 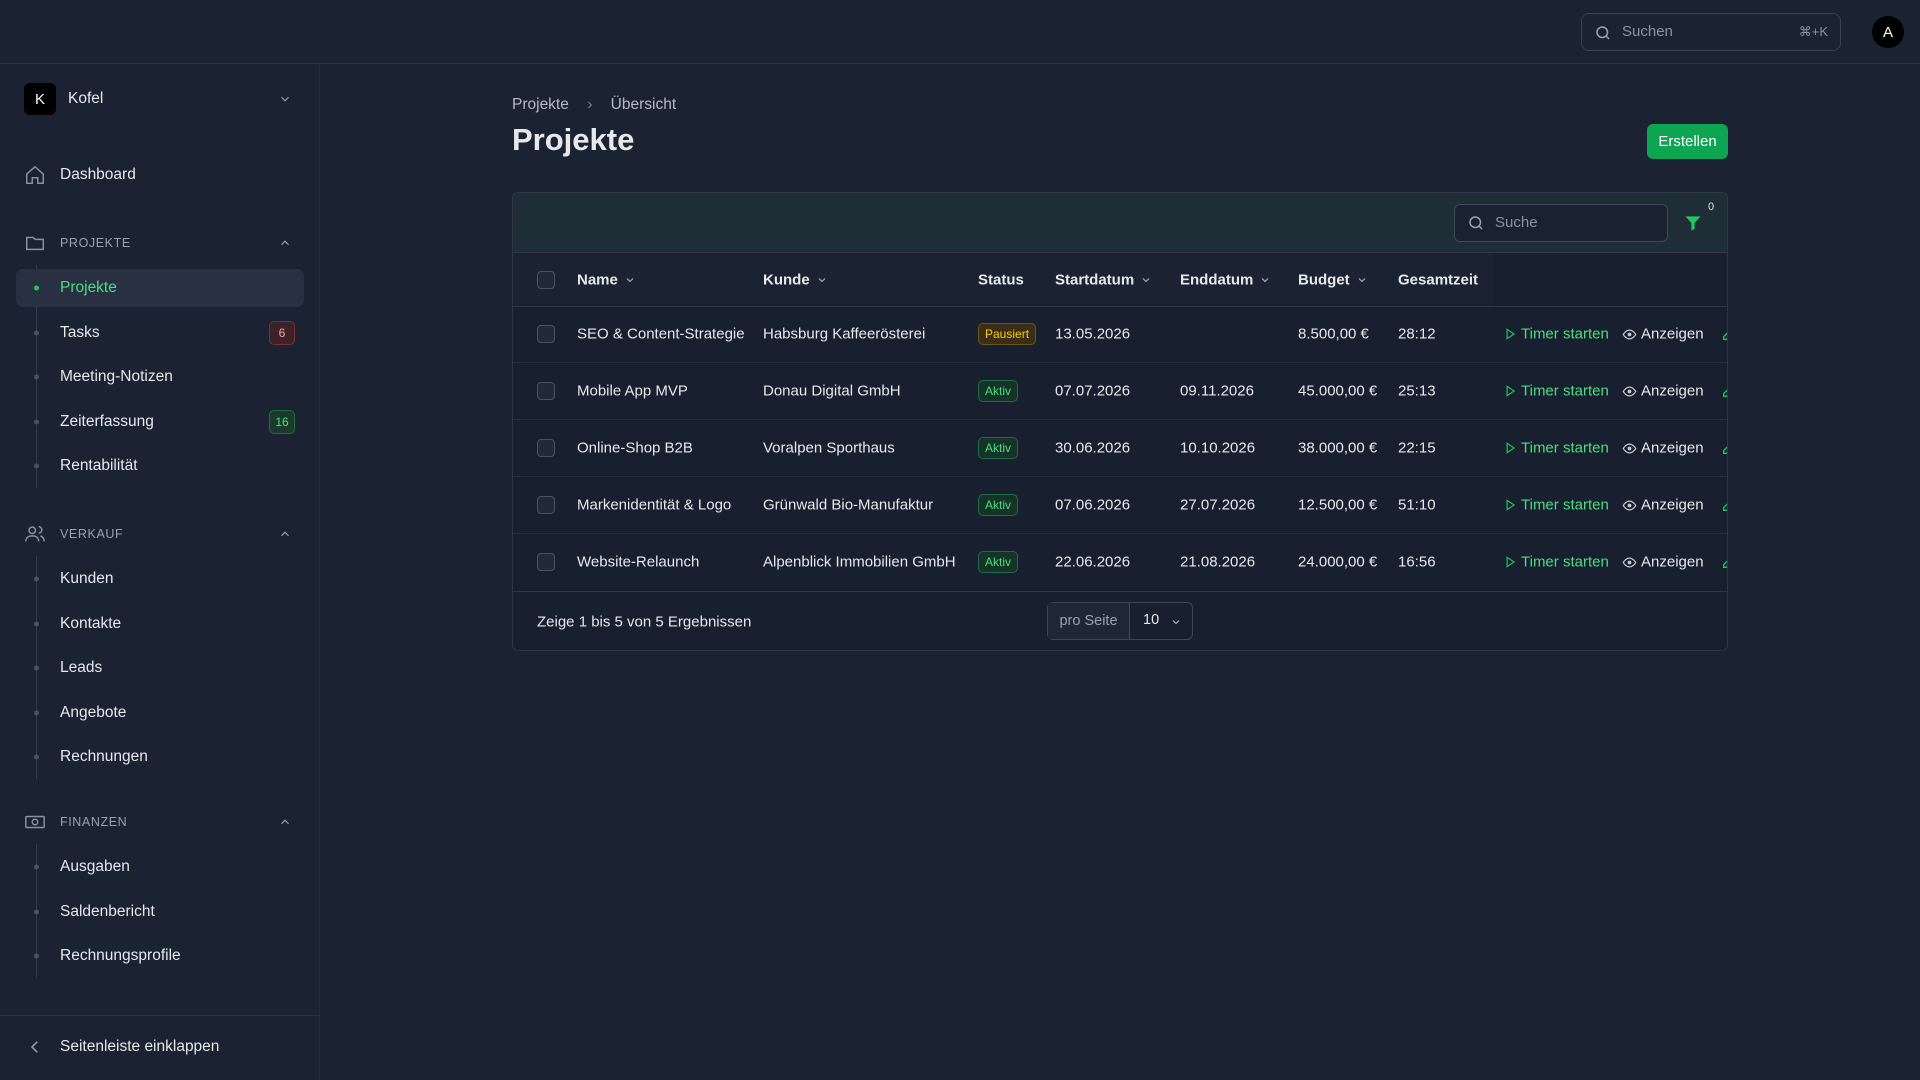 I want to click on table-cell: 51:10, so click(x=1417, y=505).